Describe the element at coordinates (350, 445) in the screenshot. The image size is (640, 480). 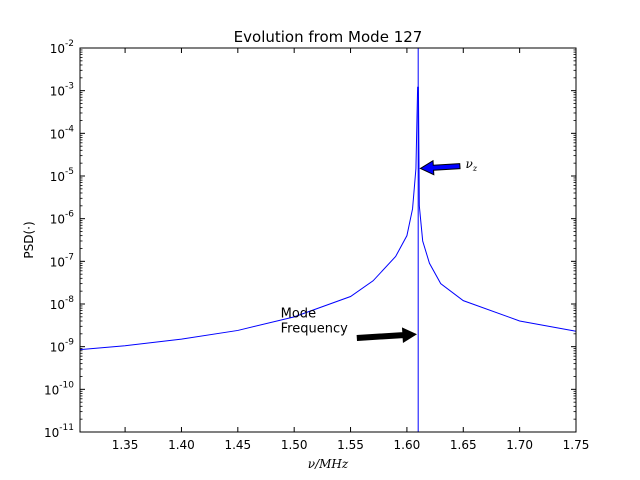
I see `x-tick-label: 1.55` at that location.